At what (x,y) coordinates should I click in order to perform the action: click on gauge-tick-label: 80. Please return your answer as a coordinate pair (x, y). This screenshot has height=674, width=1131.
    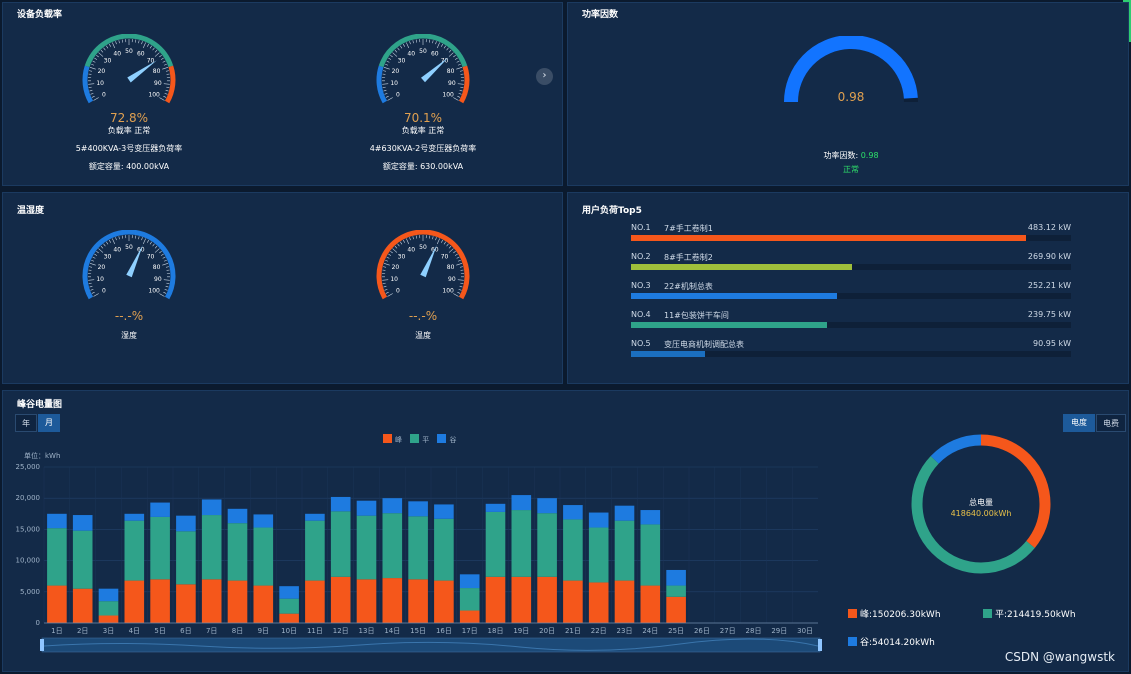
    Looking at the image, I should click on (451, 71).